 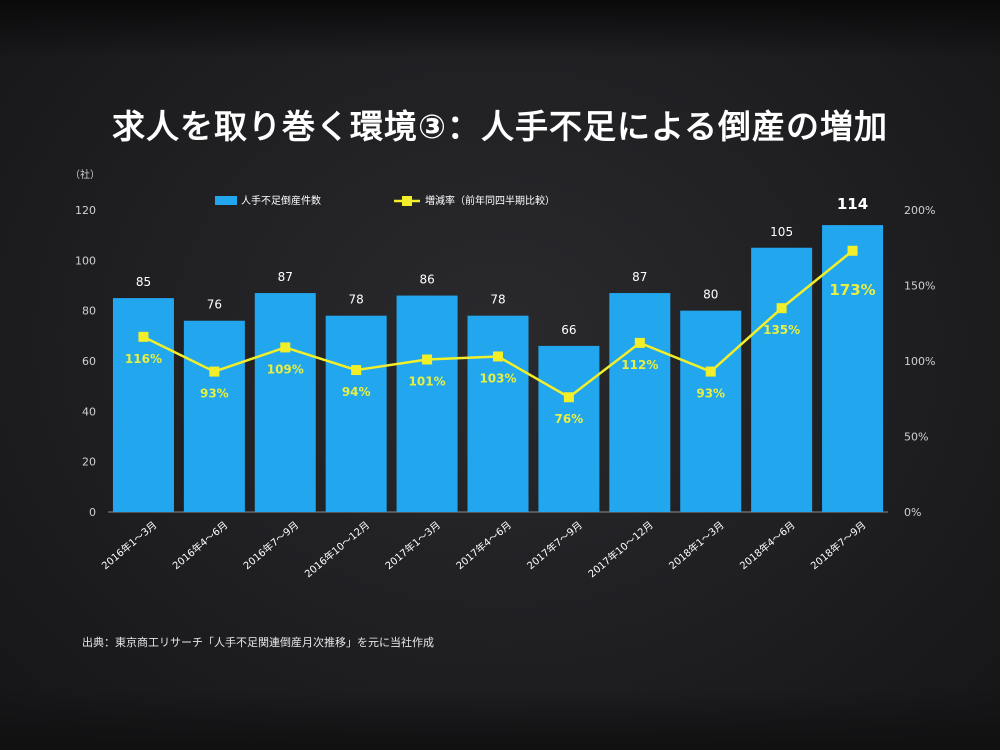 What do you see at coordinates (271, 545) in the screenshot?
I see `x-category-label: 2016年7～9月` at bounding box center [271, 545].